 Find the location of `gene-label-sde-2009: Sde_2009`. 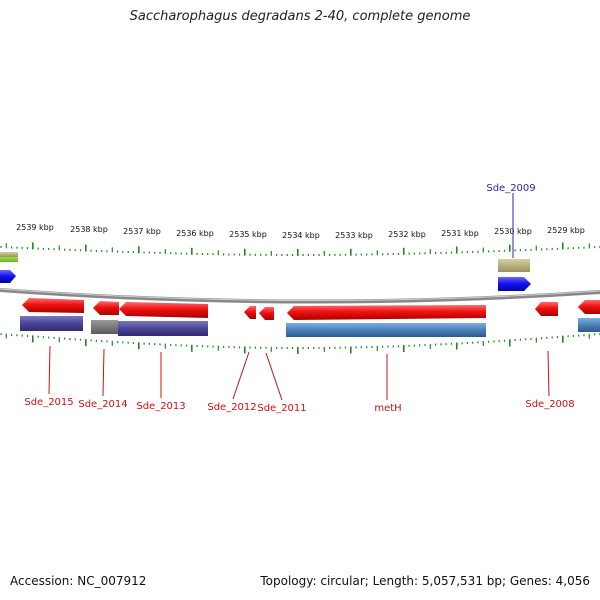

gene-label-sde-2009: Sde_2009 is located at coordinates (510, 188).